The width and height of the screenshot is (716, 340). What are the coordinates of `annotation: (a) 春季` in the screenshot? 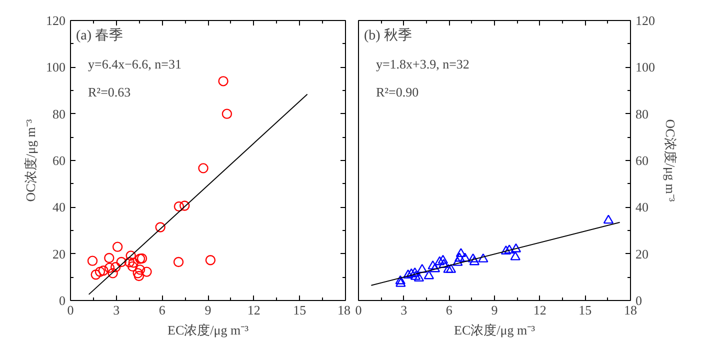 It's located at (100, 35).